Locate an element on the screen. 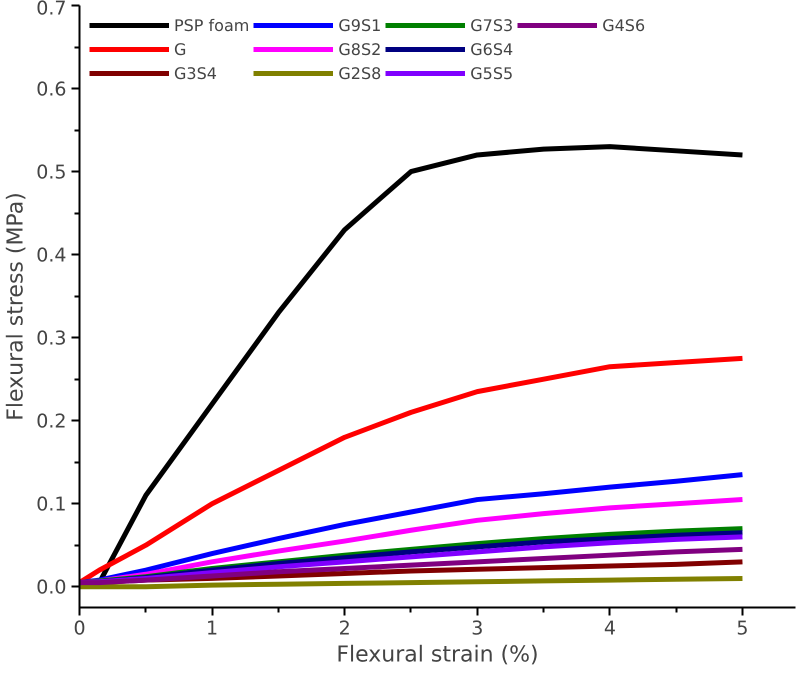 The width and height of the screenshot is (804, 675). legend-label: G8S2 is located at coordinates (360, 49).